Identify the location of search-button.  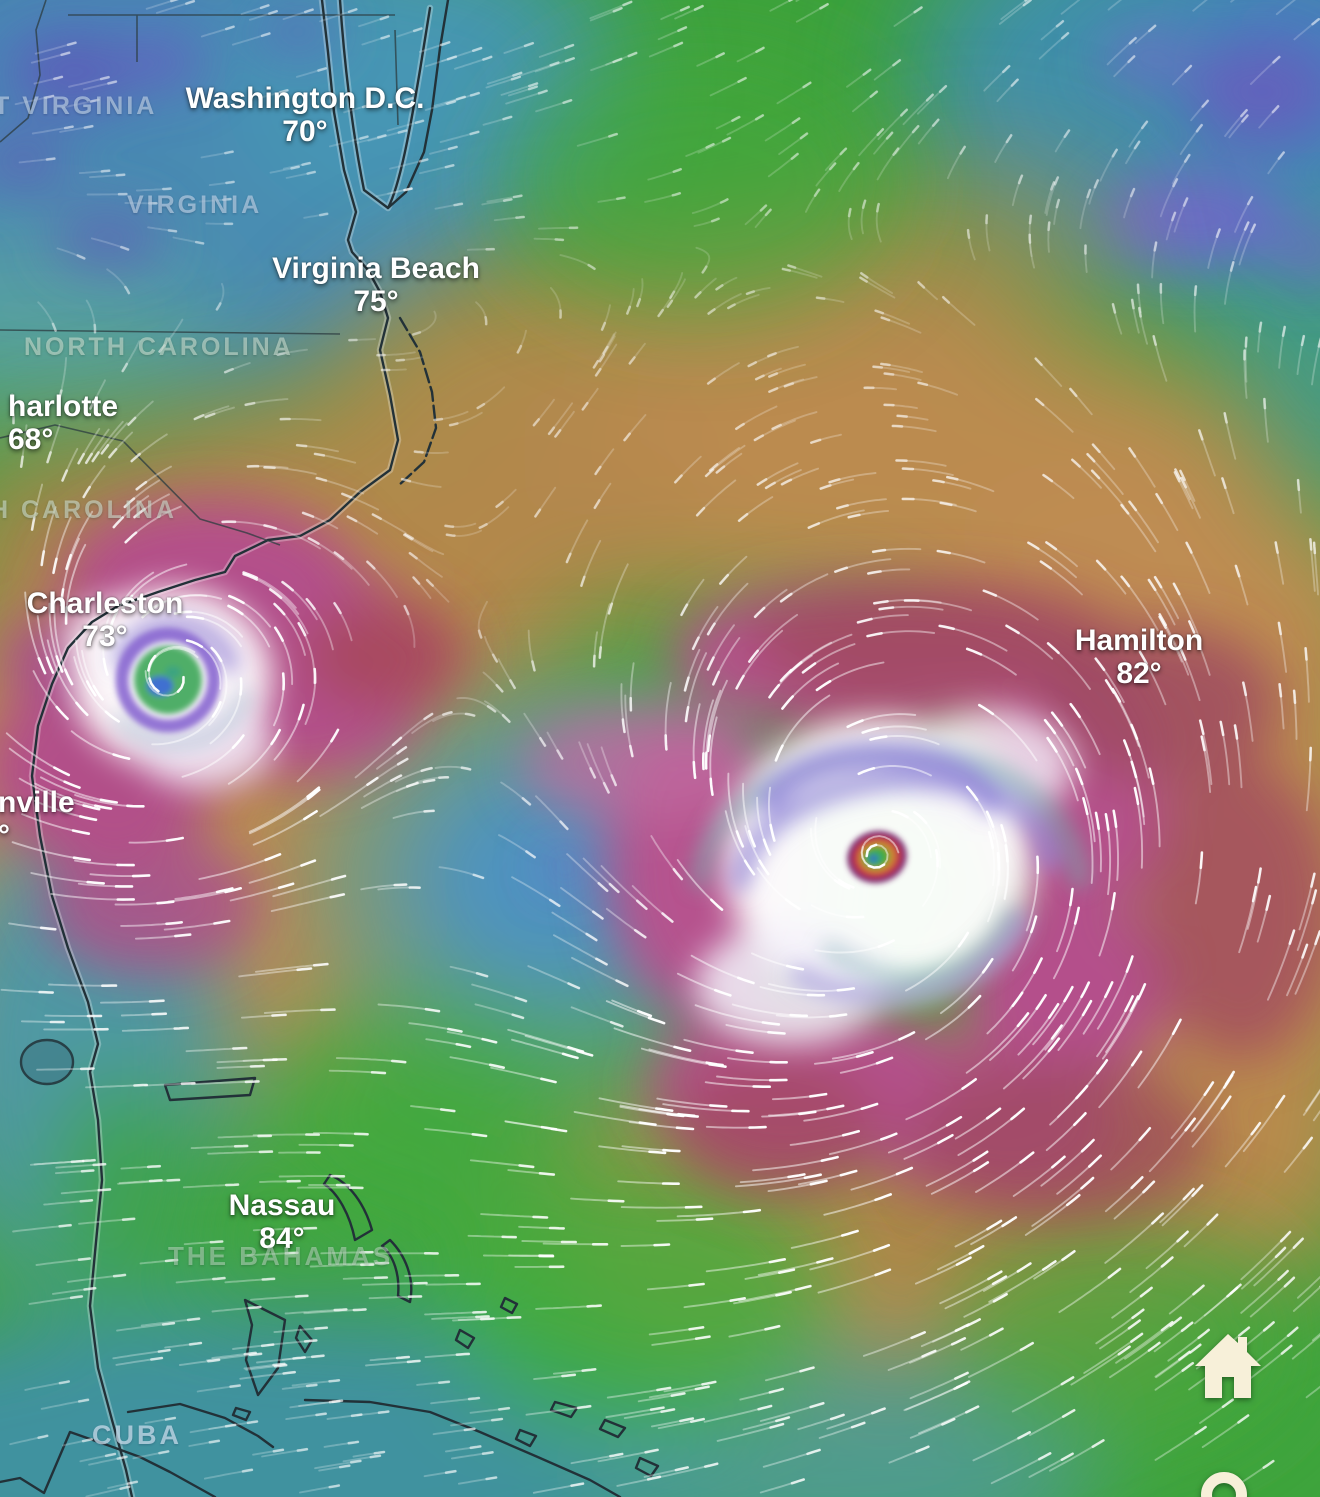
(1224, 1481).